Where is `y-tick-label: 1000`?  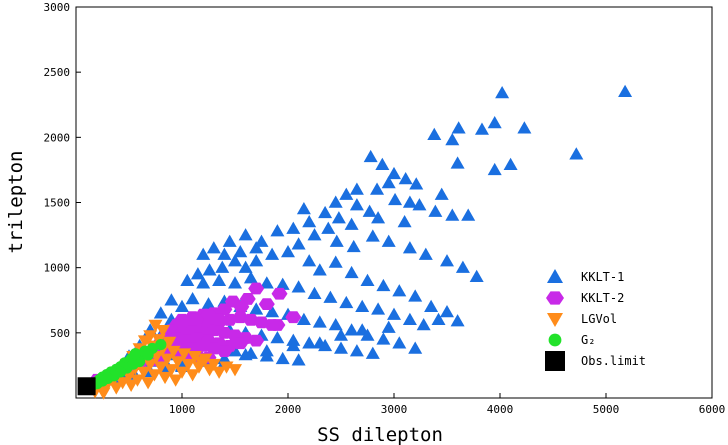 y-tick-label: 1000 is located at coordinates (57, 268).